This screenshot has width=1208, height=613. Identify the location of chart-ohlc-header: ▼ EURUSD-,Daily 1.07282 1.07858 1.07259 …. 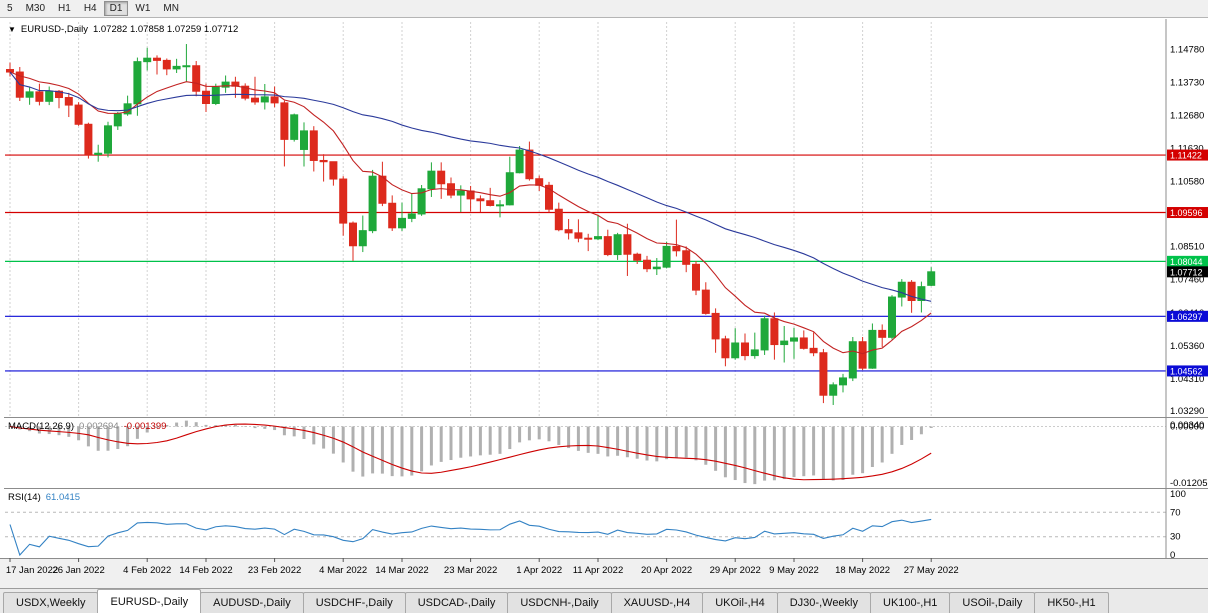
(123, 29).